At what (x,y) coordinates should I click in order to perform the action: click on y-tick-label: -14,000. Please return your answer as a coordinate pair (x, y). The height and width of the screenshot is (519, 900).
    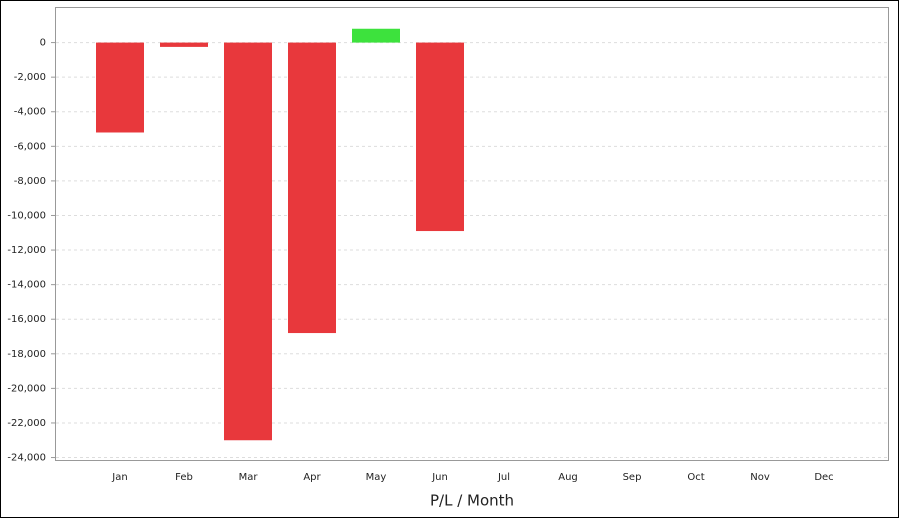
    Looking at the image, I should click on (26, 285).